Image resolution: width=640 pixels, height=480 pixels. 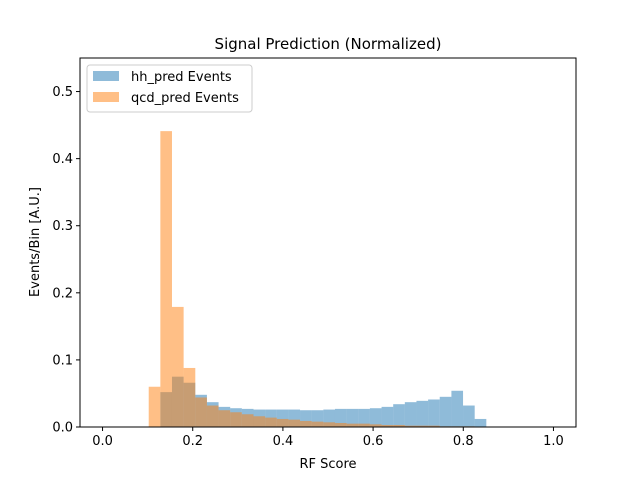 I want to click on y-tick-label: 0.5, so click(x=62, y=92).